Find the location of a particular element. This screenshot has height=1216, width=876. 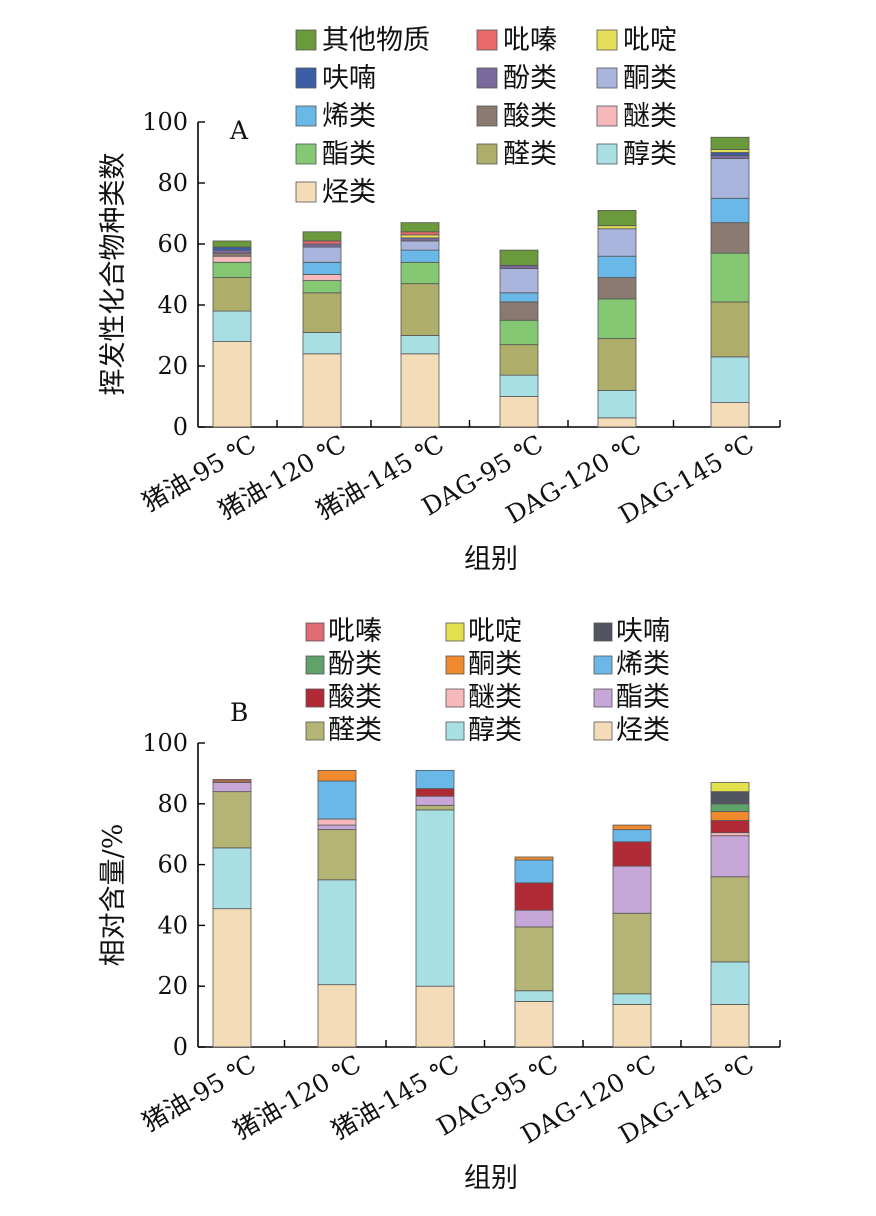

legend-label: 烃类 is located at coordinates (643, 730).